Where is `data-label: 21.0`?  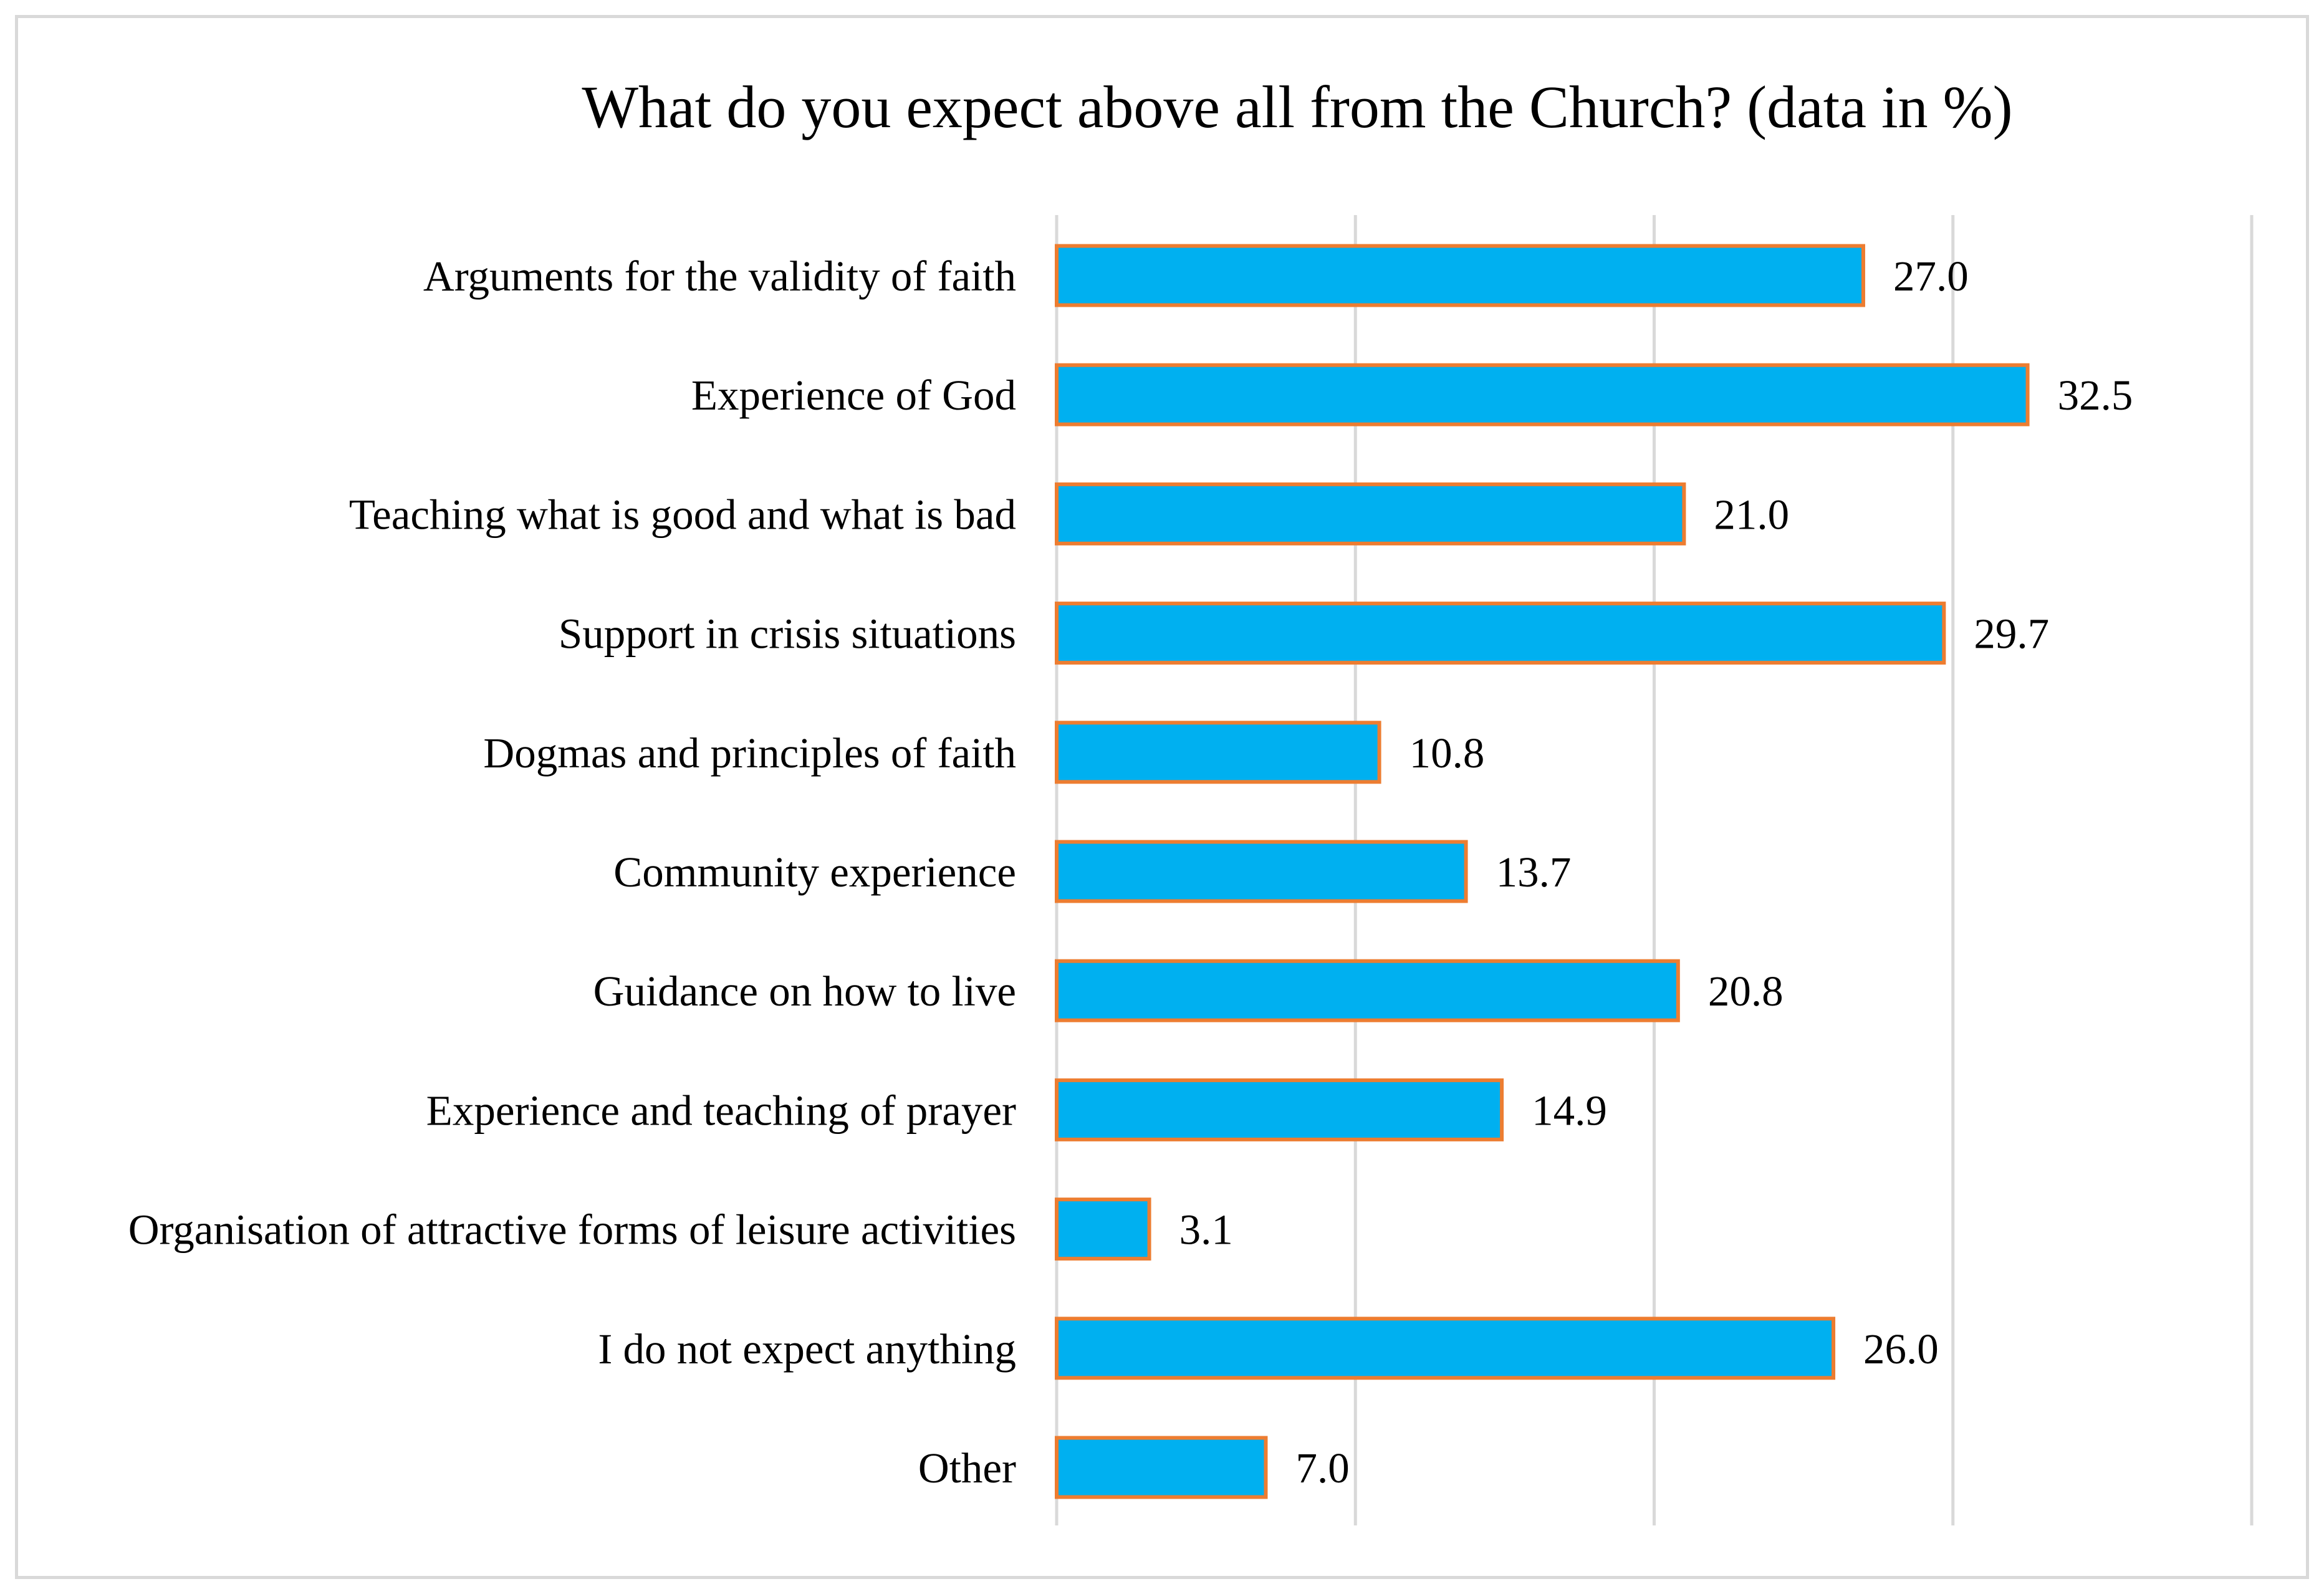
data-label: 21.0 is located at coordinates (1751, 514).